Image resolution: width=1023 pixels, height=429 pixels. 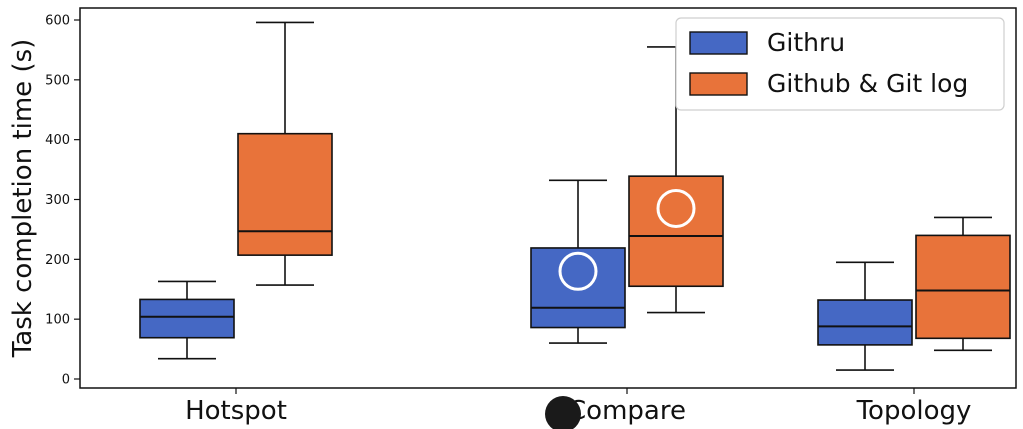 I want to click on legend-label: Github & Git log, so click(x=867, y=83).